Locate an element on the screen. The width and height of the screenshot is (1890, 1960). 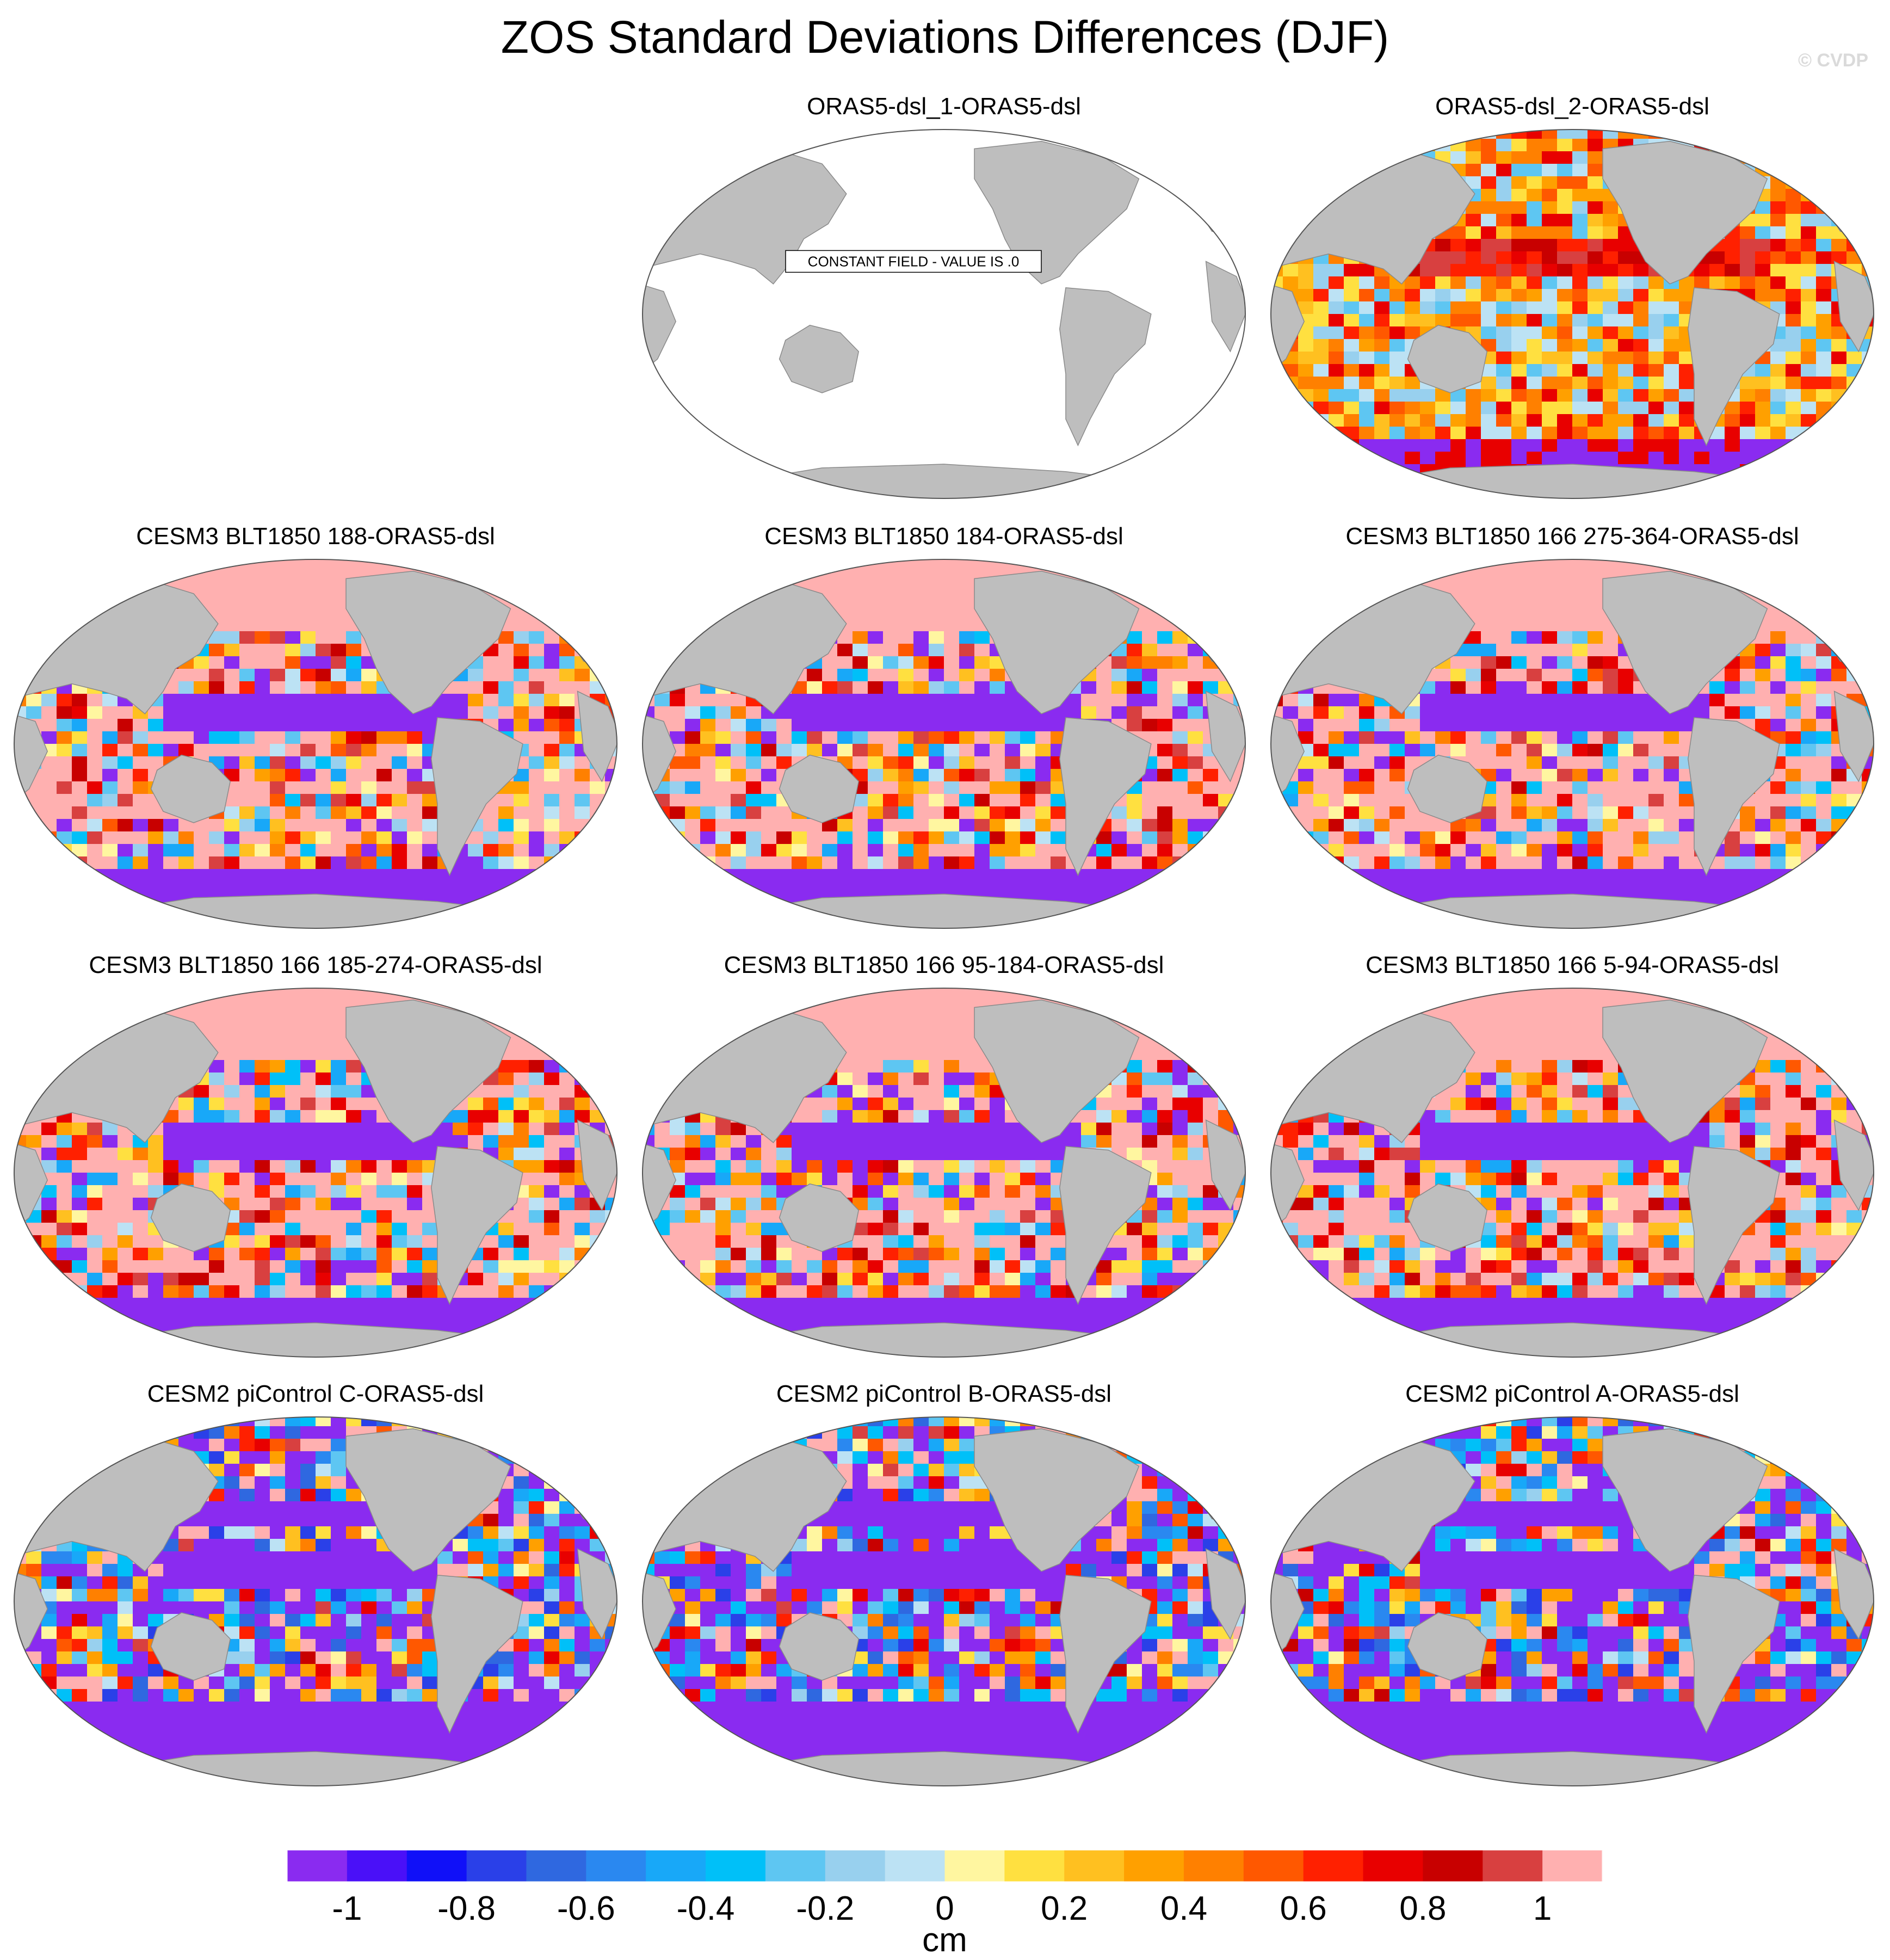
panel-title: CESM2 piControl B-ORAS5-dsl is located at coordinates (944, 1393).